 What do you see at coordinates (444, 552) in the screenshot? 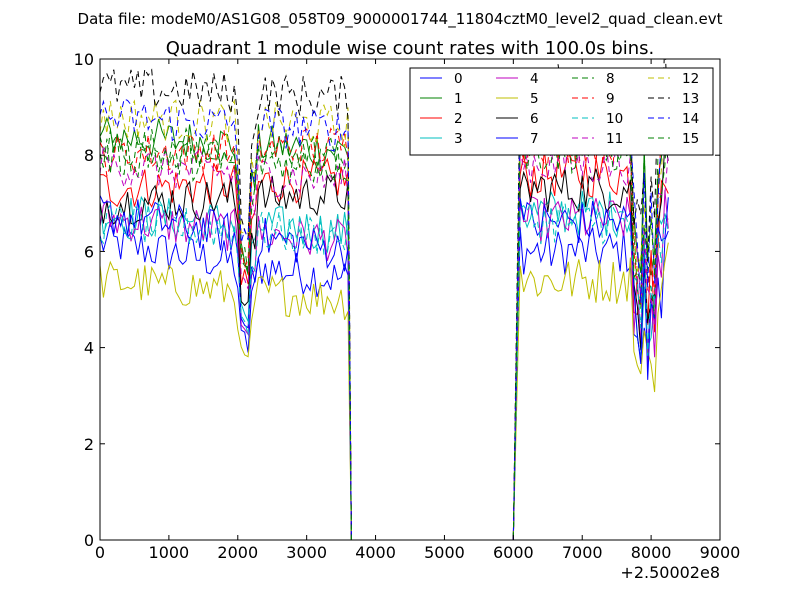
I see `x-tick-label: 5000` at bounding box center [444, 552].